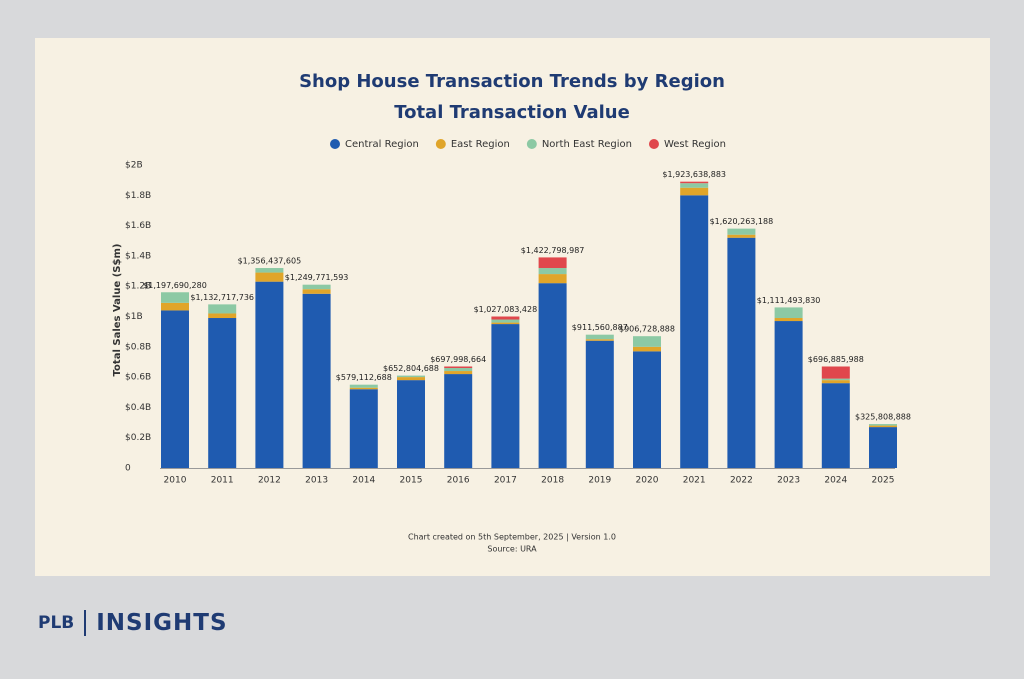 The width and height of the screenshot is (1024, 679). I want to click on x-tick-label: 2013, so click(316, 481).